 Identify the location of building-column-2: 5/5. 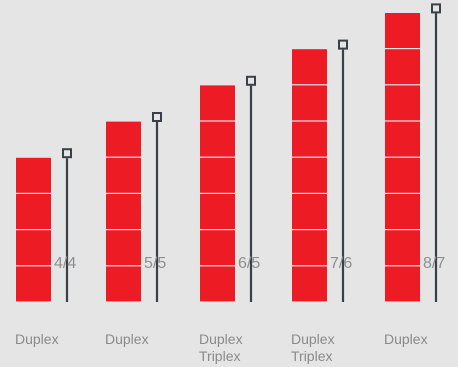
(136, 207).